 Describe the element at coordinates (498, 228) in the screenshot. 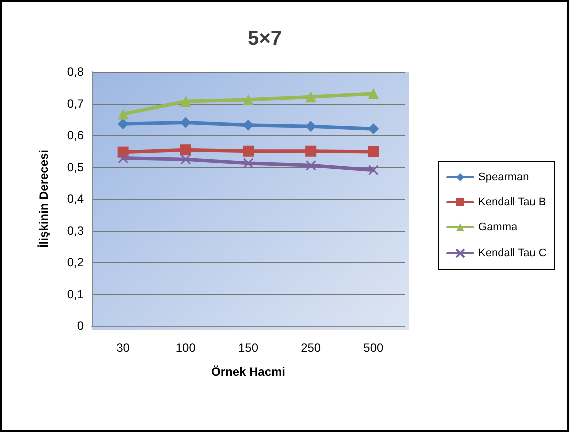

I see `legend-label: Gamma` at that location.